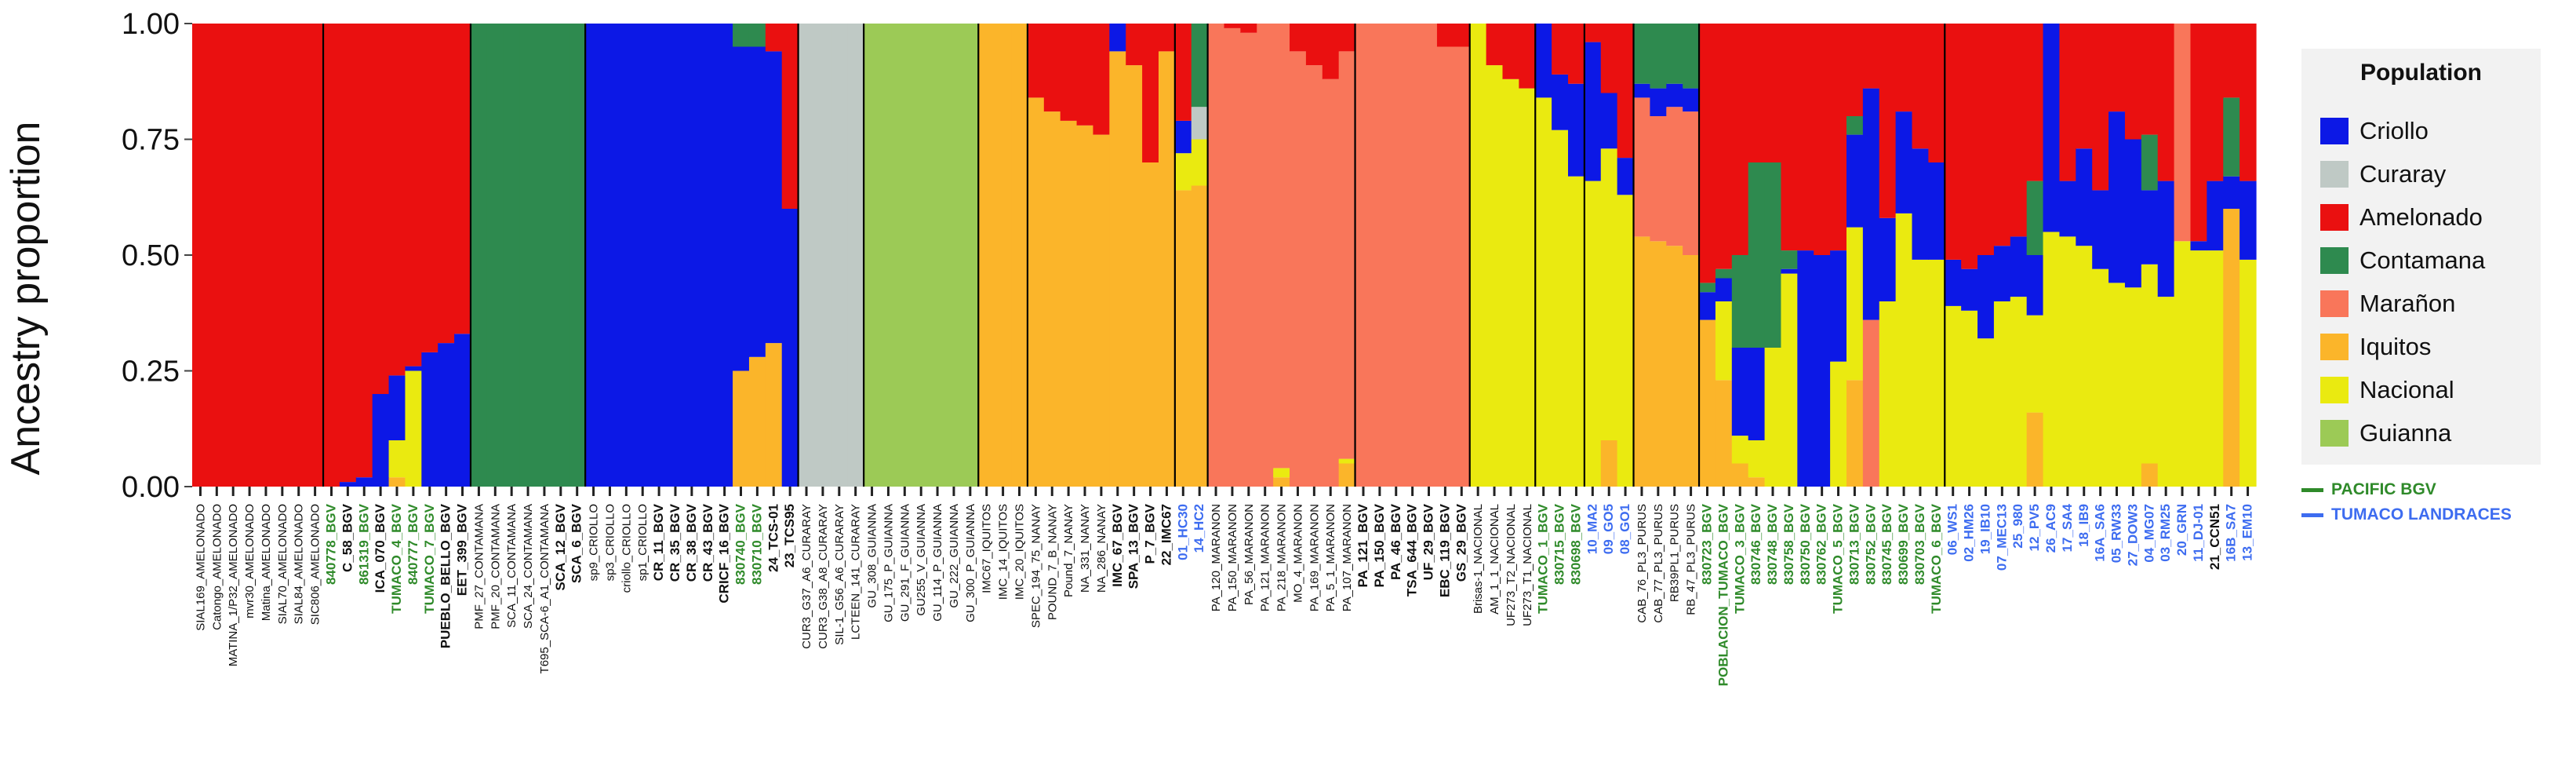  I want to click on x-tick-label: SIAL169_AMELONADO, so click(200, 567).